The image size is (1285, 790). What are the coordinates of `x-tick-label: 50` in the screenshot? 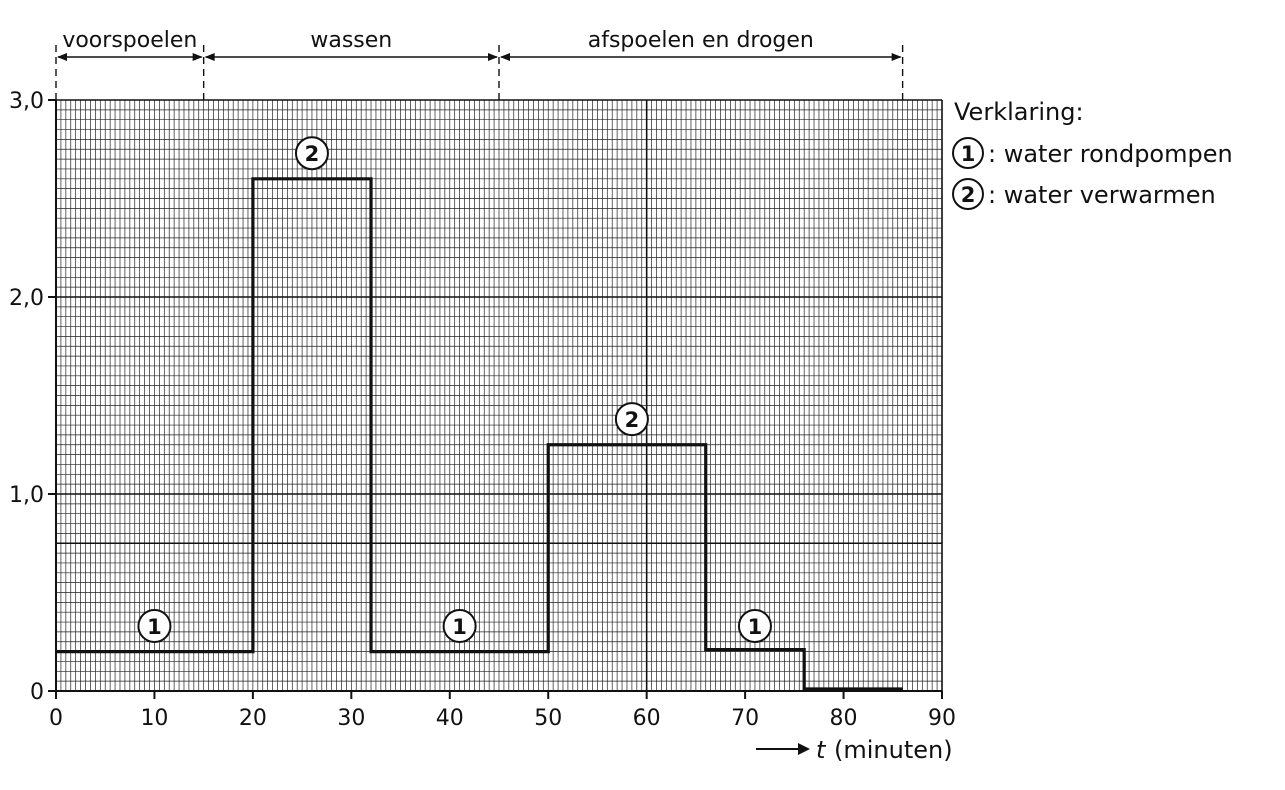 It's located at (548, 718).